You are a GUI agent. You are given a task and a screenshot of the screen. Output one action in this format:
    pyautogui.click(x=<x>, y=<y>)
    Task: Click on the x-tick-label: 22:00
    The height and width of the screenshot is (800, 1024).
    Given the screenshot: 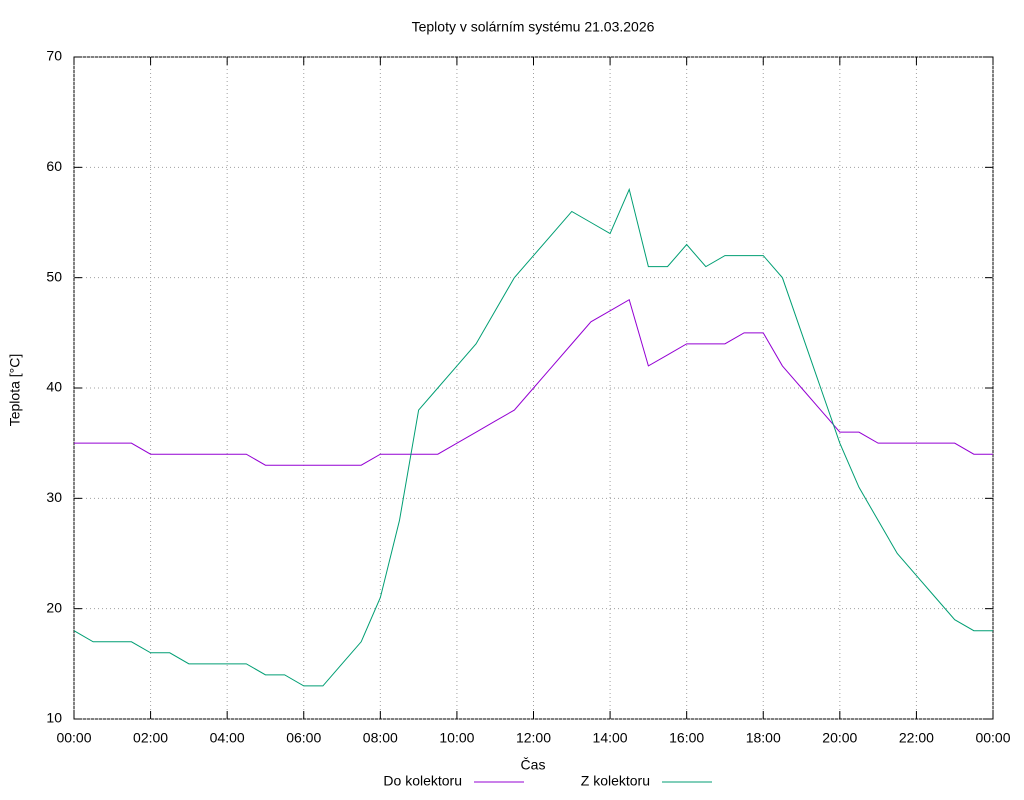 What is the action you would take?
    pyautogui.click(x=916, y=738)
    